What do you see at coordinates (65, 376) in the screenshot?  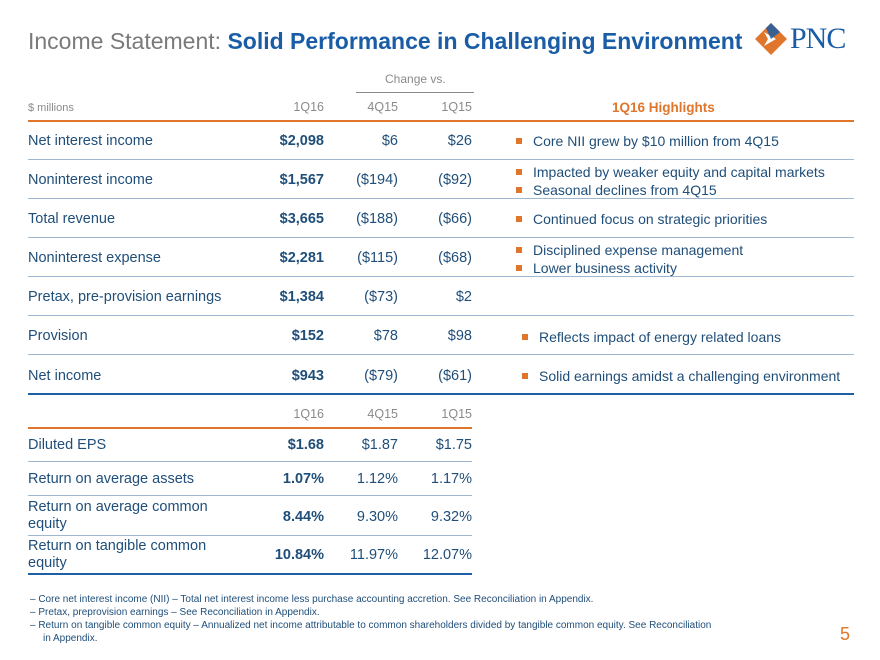 I see `row-label: Net income` at bounding box center [65, 376].